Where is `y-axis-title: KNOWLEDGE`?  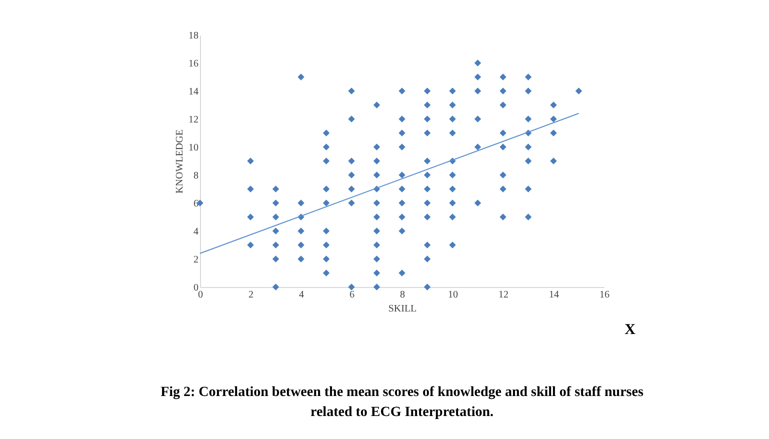
y-axis-title: KNOWLEDGE is located at coordinates (180, 162).